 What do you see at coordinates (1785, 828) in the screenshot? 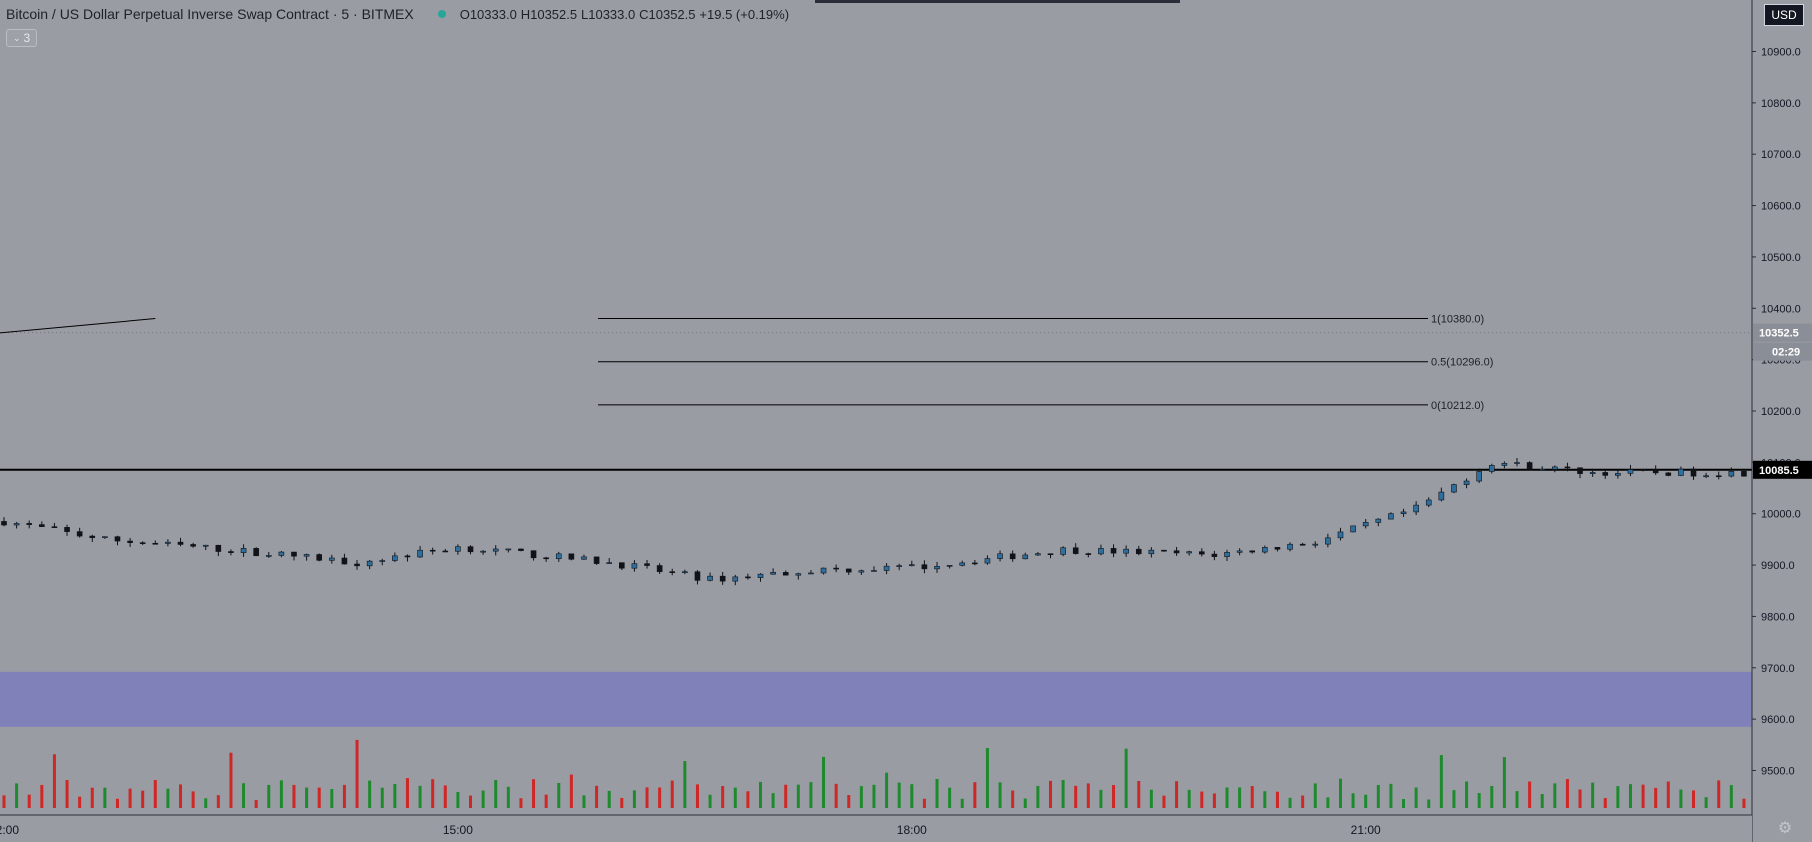
I see `gear-icon: ⚙` at bounding box center [1785, 828].